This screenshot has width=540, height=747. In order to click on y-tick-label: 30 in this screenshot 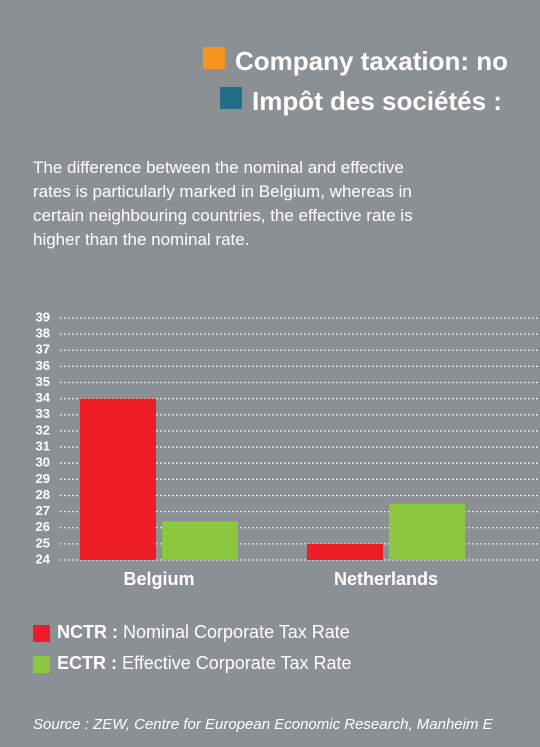, I will do `click(43, 462)`.